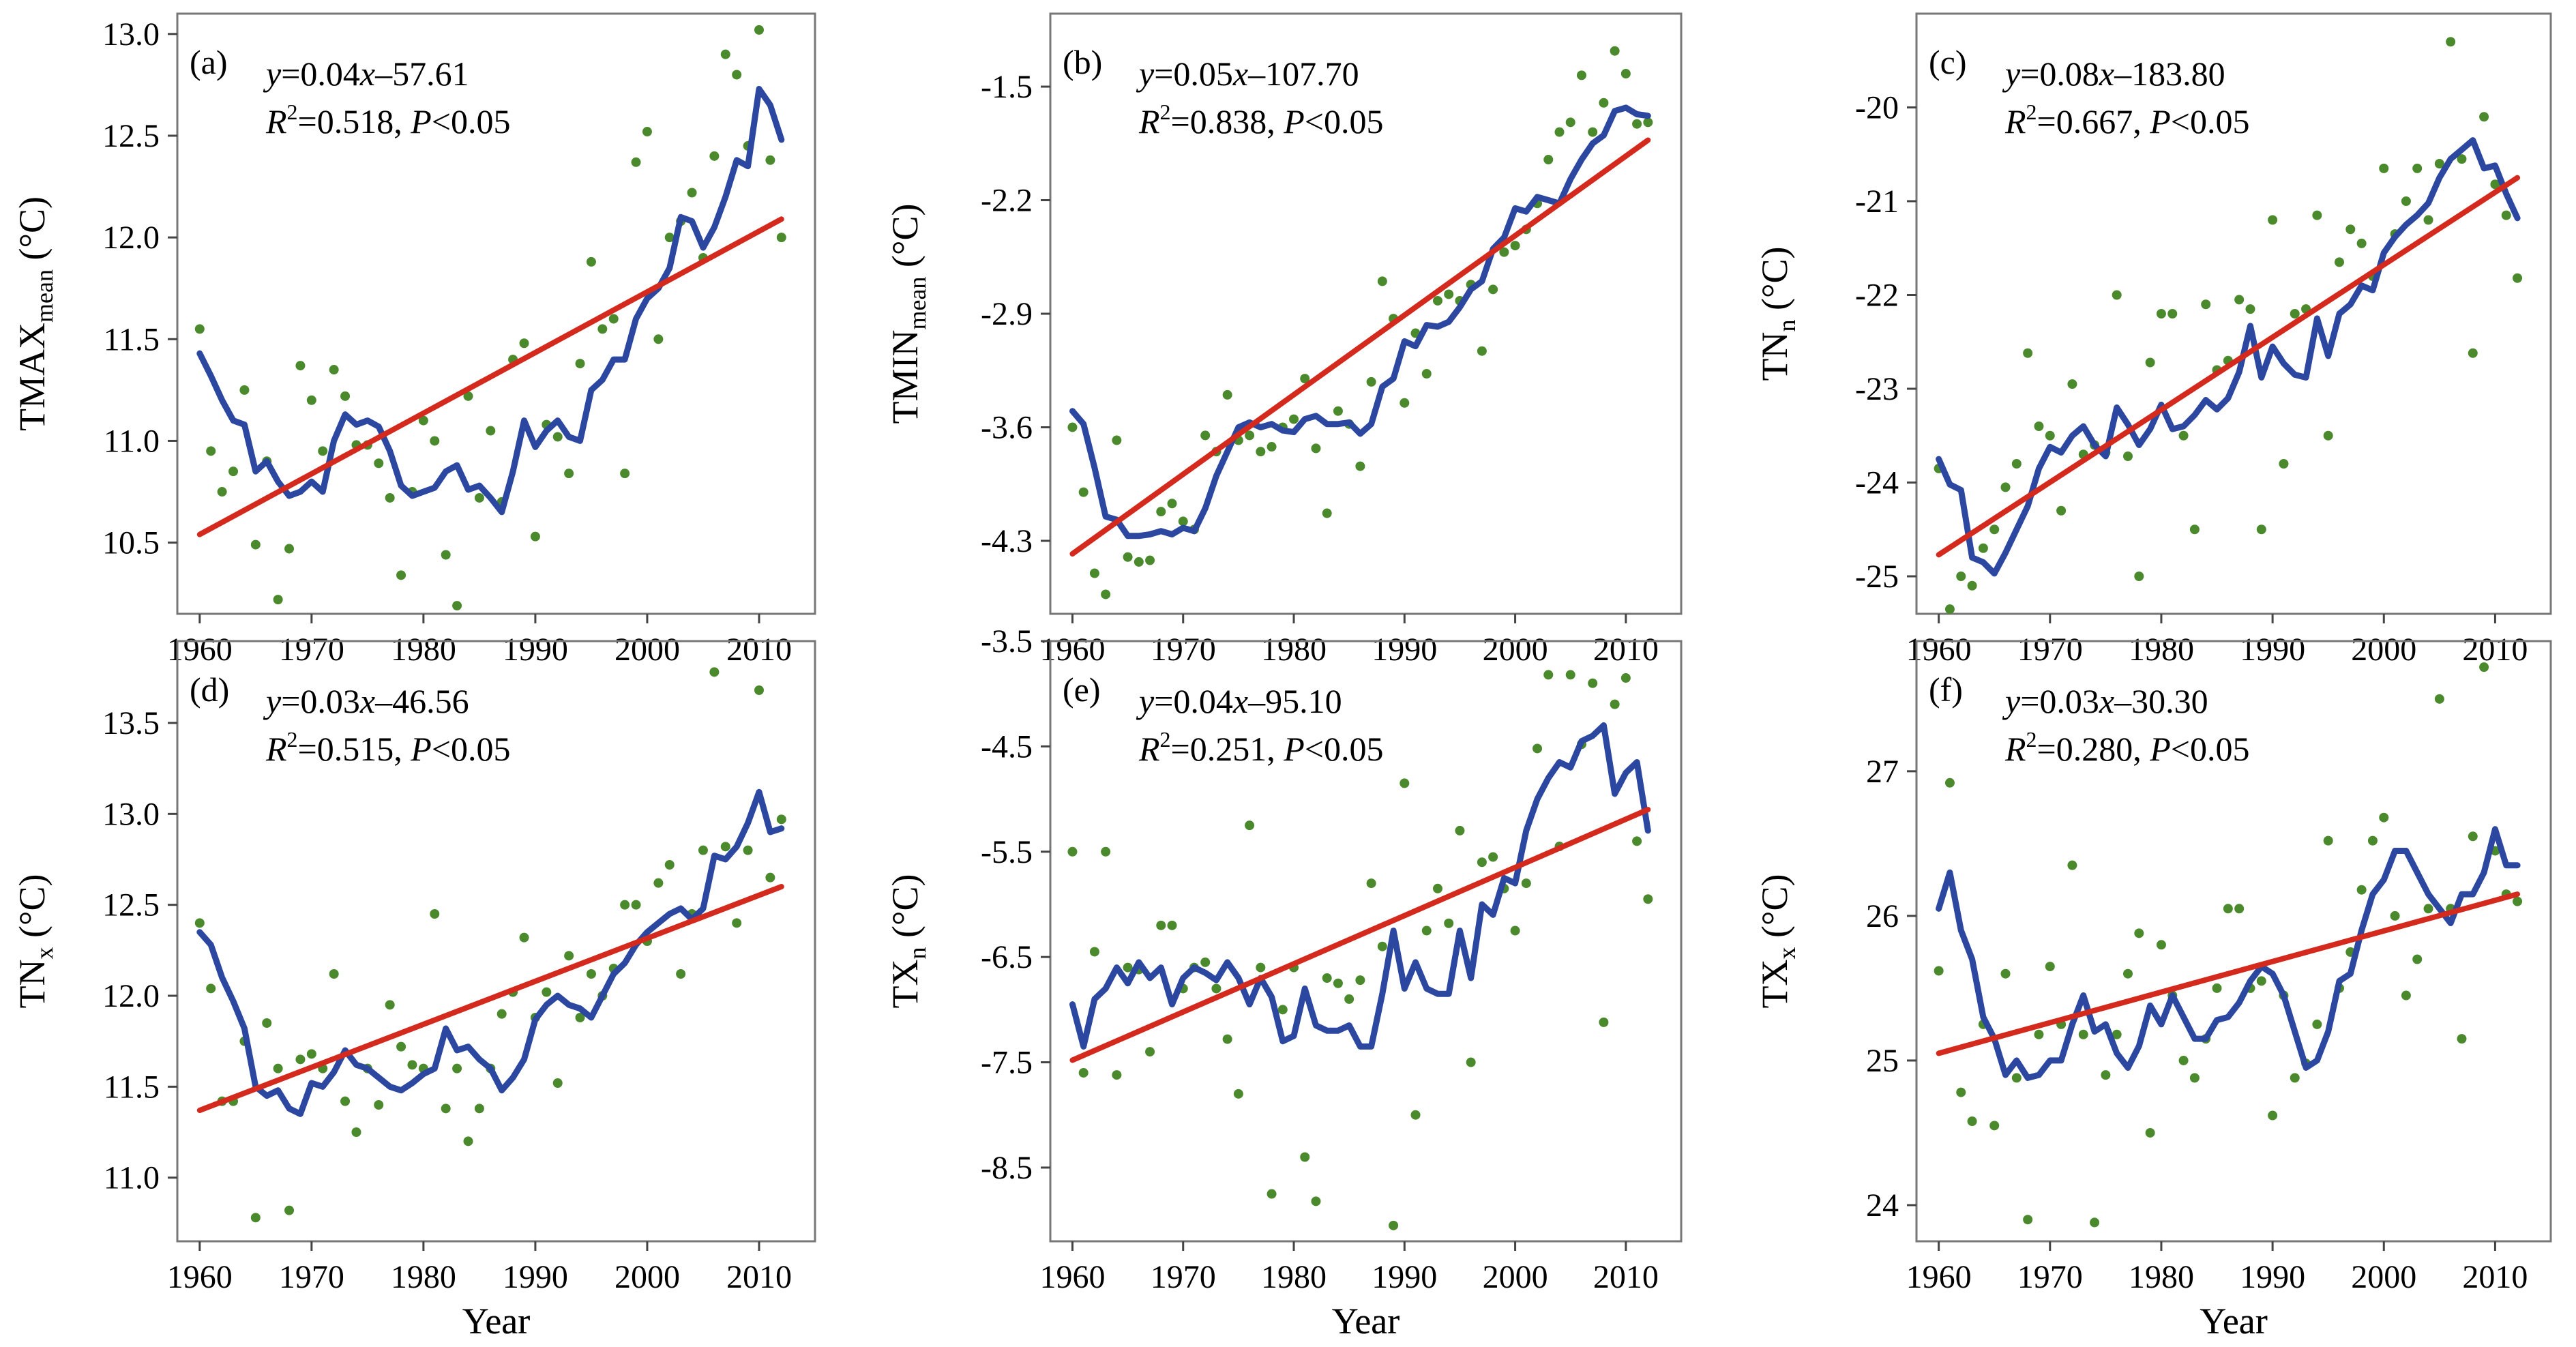 The width and height of the screenshot is (2576, 1347). What do you see at coordinates (2113, 74) in the screenshot?
I see `regression-equation: y=0.08x–183.80` at bounding box center [2113, 74].